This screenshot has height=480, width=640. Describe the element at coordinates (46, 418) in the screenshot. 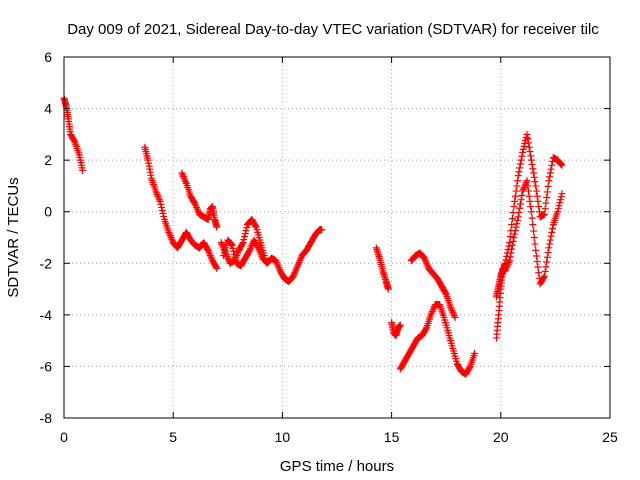

I see `y-tick-label: -8` at that location.